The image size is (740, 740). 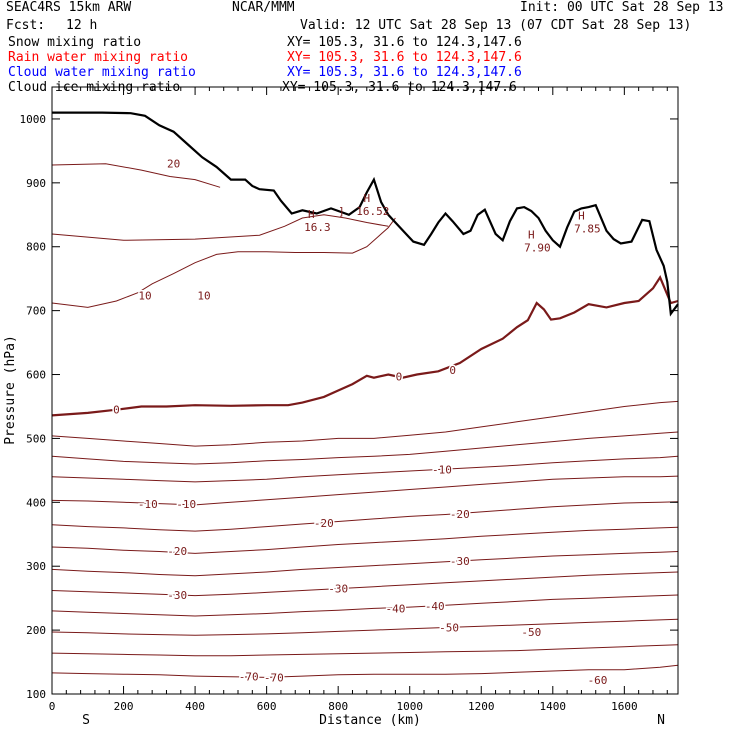 What do you see at coordinates (537, 247) in the screenshot?
I see `high-value-label: 7.90` at bounding box center [537, 247].